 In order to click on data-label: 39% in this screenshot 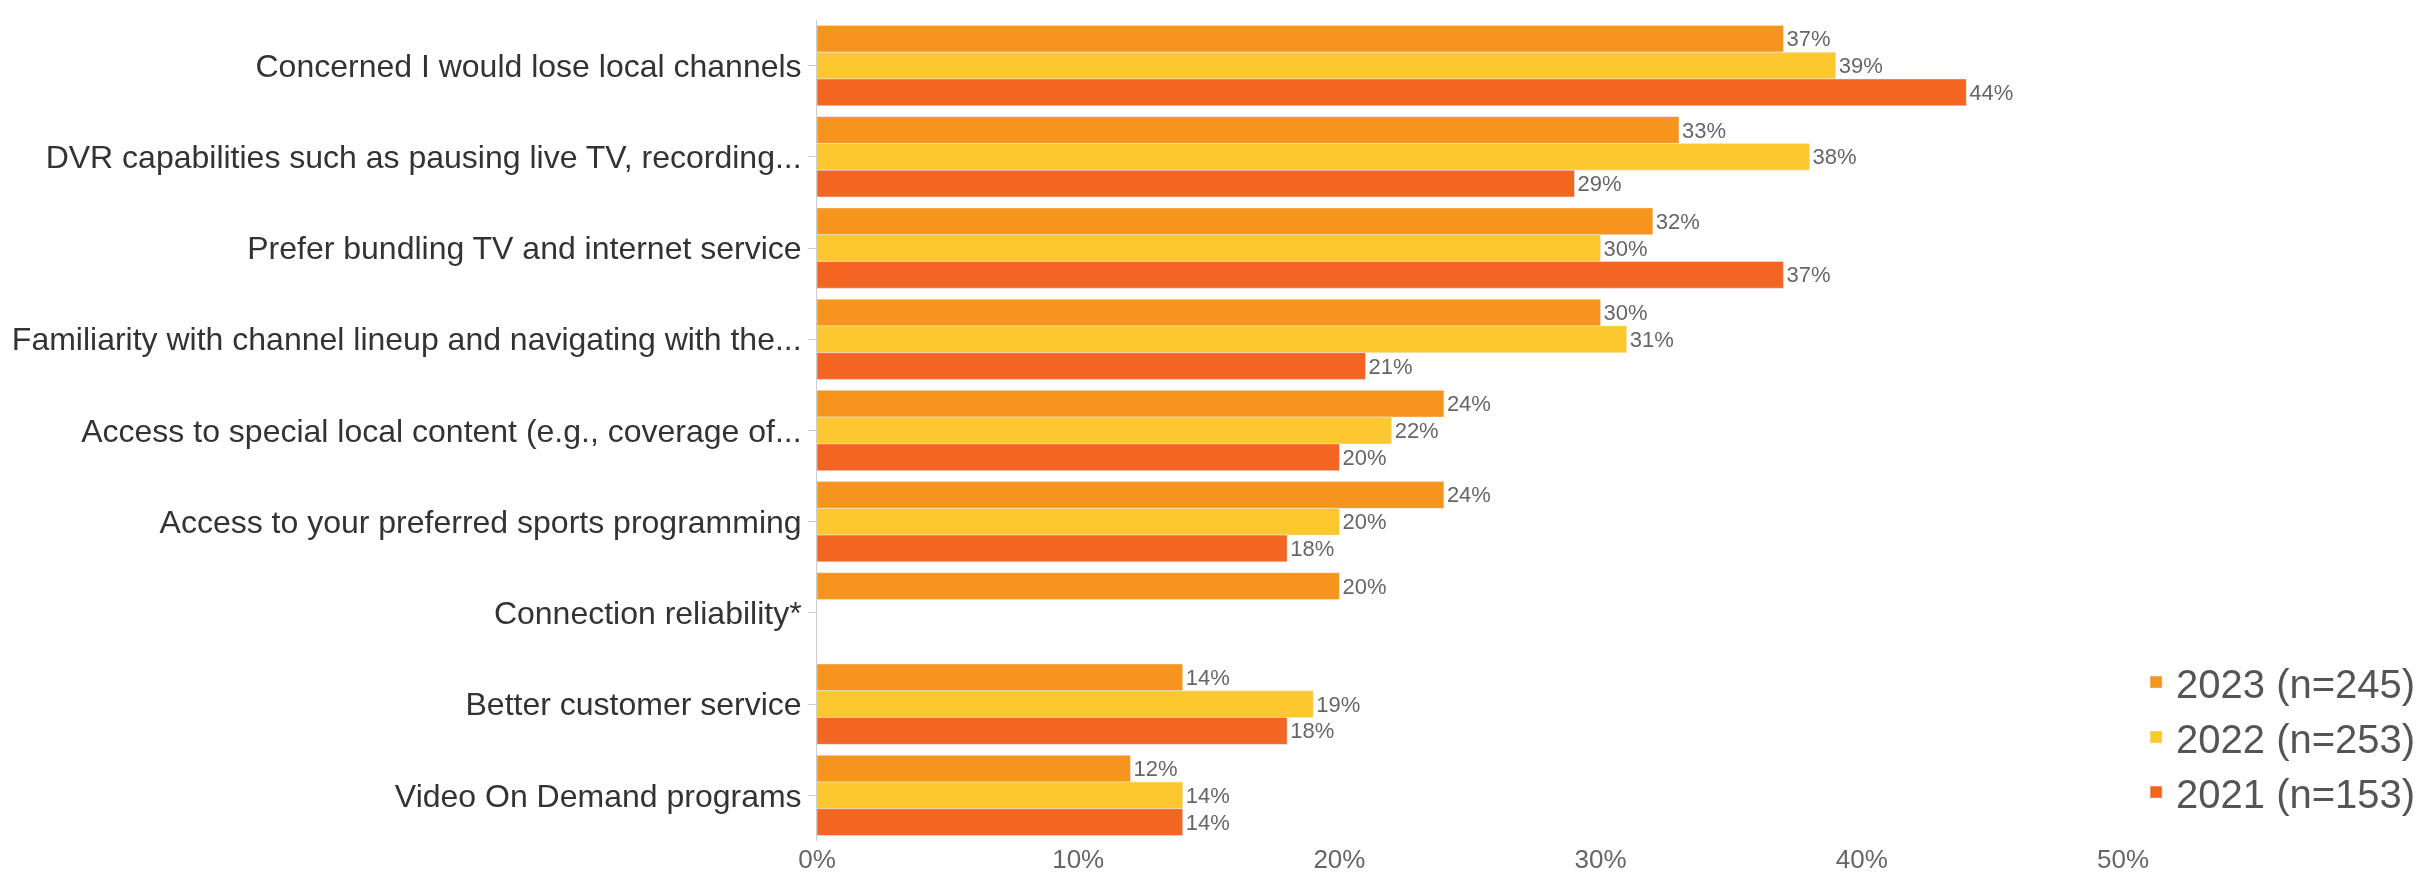, I will do `click(1860, 66)`.